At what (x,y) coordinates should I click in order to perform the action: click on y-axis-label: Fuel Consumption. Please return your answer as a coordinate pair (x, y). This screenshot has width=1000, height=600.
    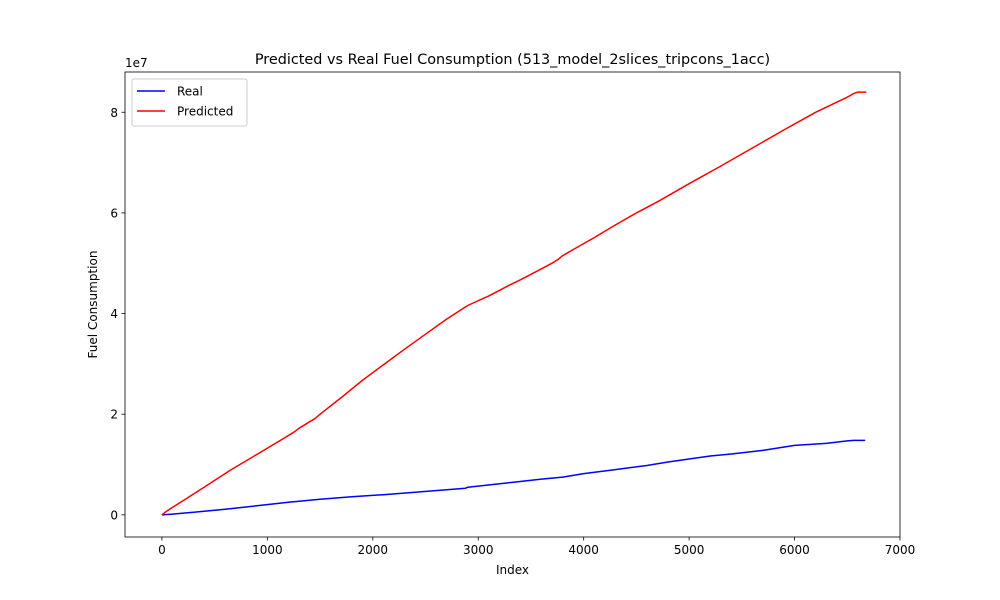
    Looking at the image, I should click on (93, 305).